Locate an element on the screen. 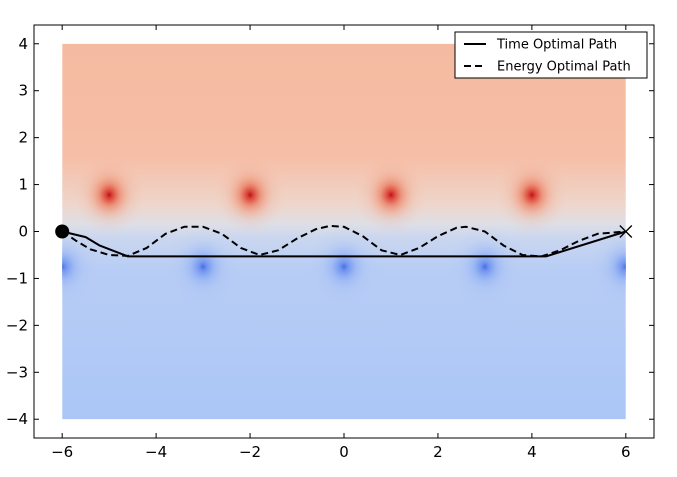 This screenshot has width=677, height=477. y-tick-label: −3 is located at coordinates (17, 372).